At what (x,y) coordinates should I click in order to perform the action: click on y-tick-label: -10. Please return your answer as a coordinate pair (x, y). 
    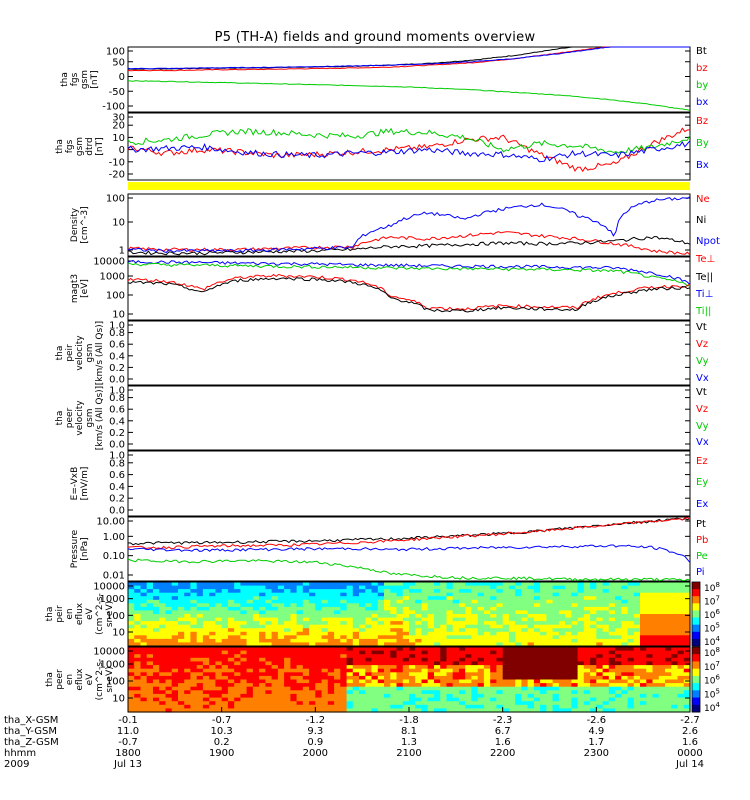
    Looking at the image, I should click on (117, 162).